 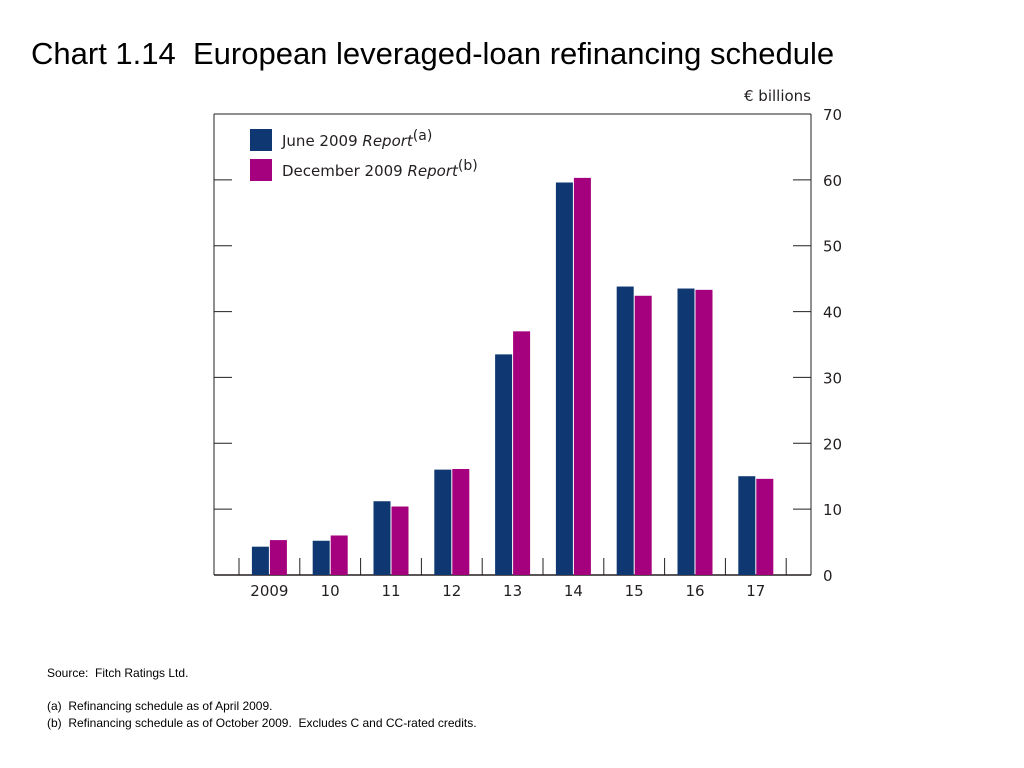 I want to click on x-tick-label: 16, so click(x=694, y=591).